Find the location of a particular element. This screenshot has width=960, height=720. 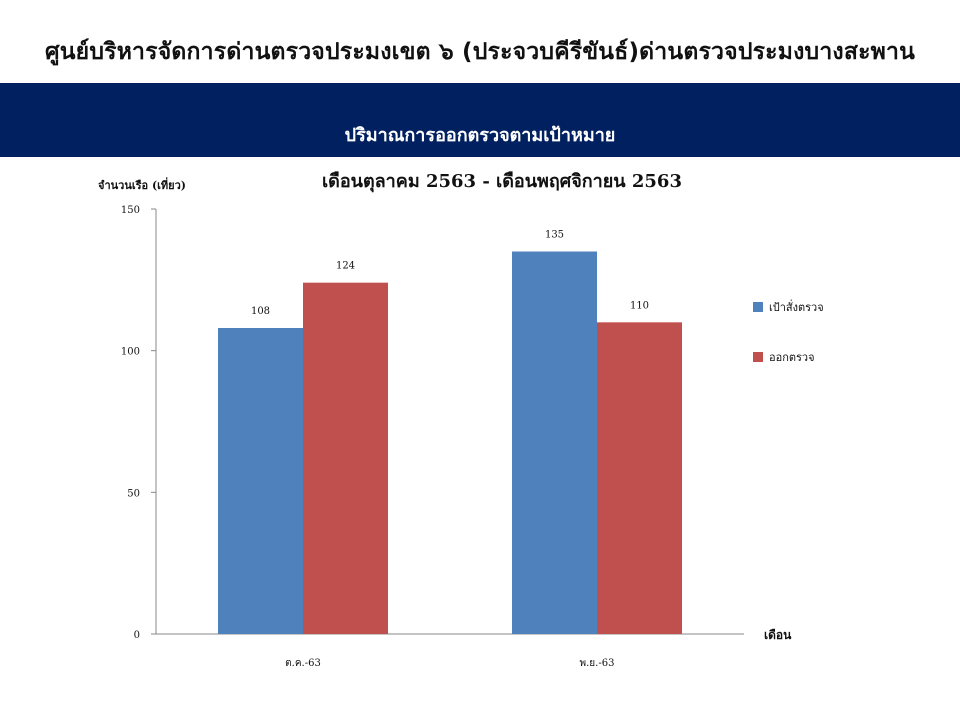

legend-item-target: เป้าสั่งตรวจ is located at coordinates (788, 307).